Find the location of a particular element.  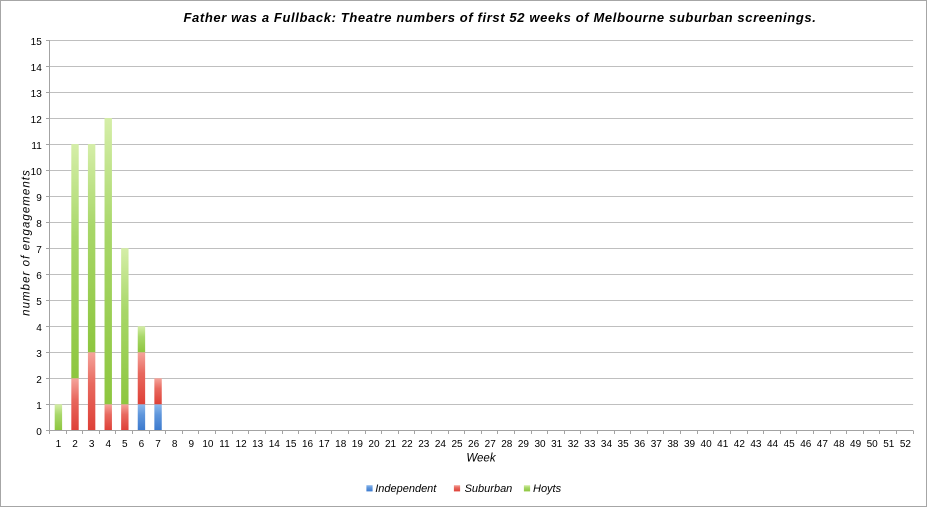

svg-text: 25 is located at coordinates (457, 444).